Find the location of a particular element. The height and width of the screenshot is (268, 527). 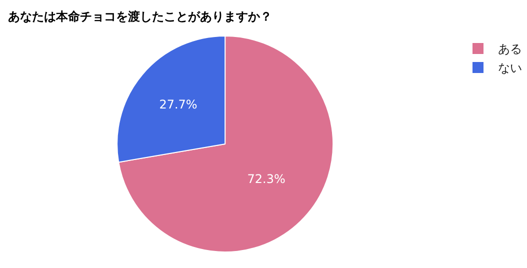

data-label: 27.7% is located at coordinates (178, 105).